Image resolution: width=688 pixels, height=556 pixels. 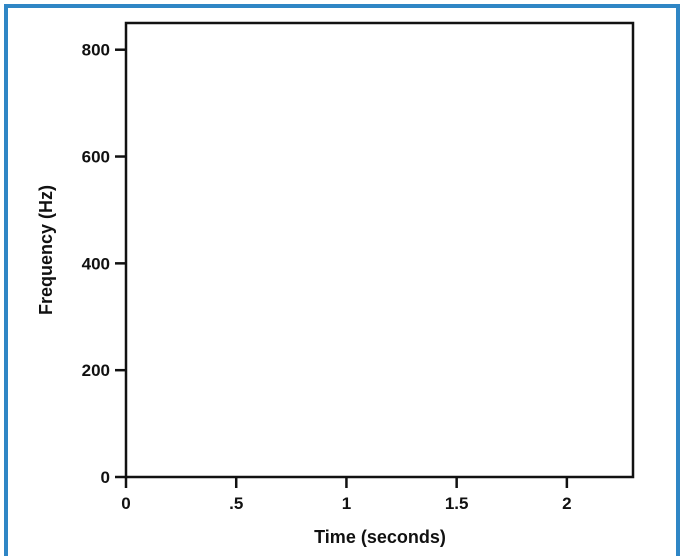 What do you see at coordinates (380, 537) in the screenshot?
I see `x-axis-title: Time (seconds)` at bounding box center [380, 537].